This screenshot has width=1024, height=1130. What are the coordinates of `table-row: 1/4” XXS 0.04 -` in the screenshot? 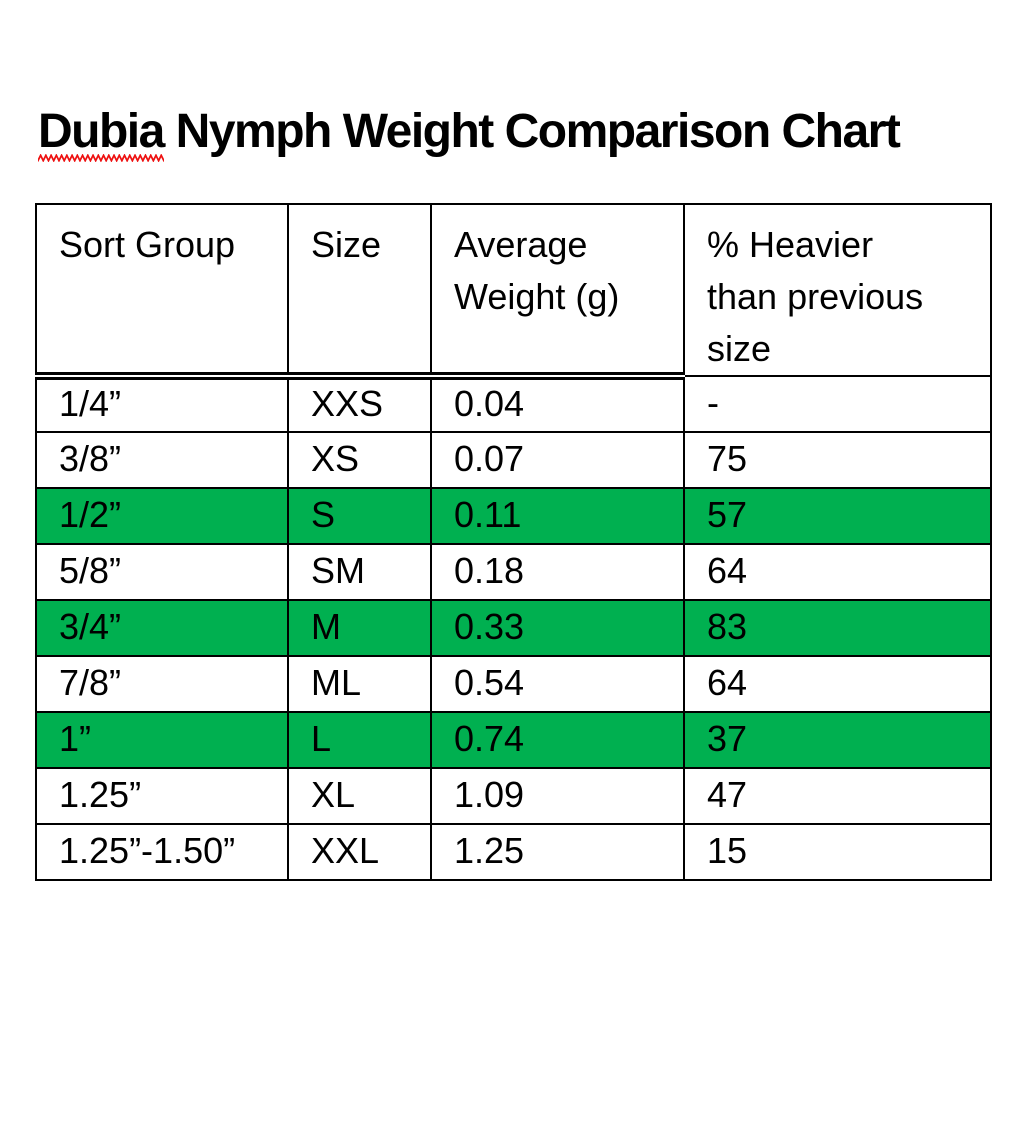 It's located at (513, 404).